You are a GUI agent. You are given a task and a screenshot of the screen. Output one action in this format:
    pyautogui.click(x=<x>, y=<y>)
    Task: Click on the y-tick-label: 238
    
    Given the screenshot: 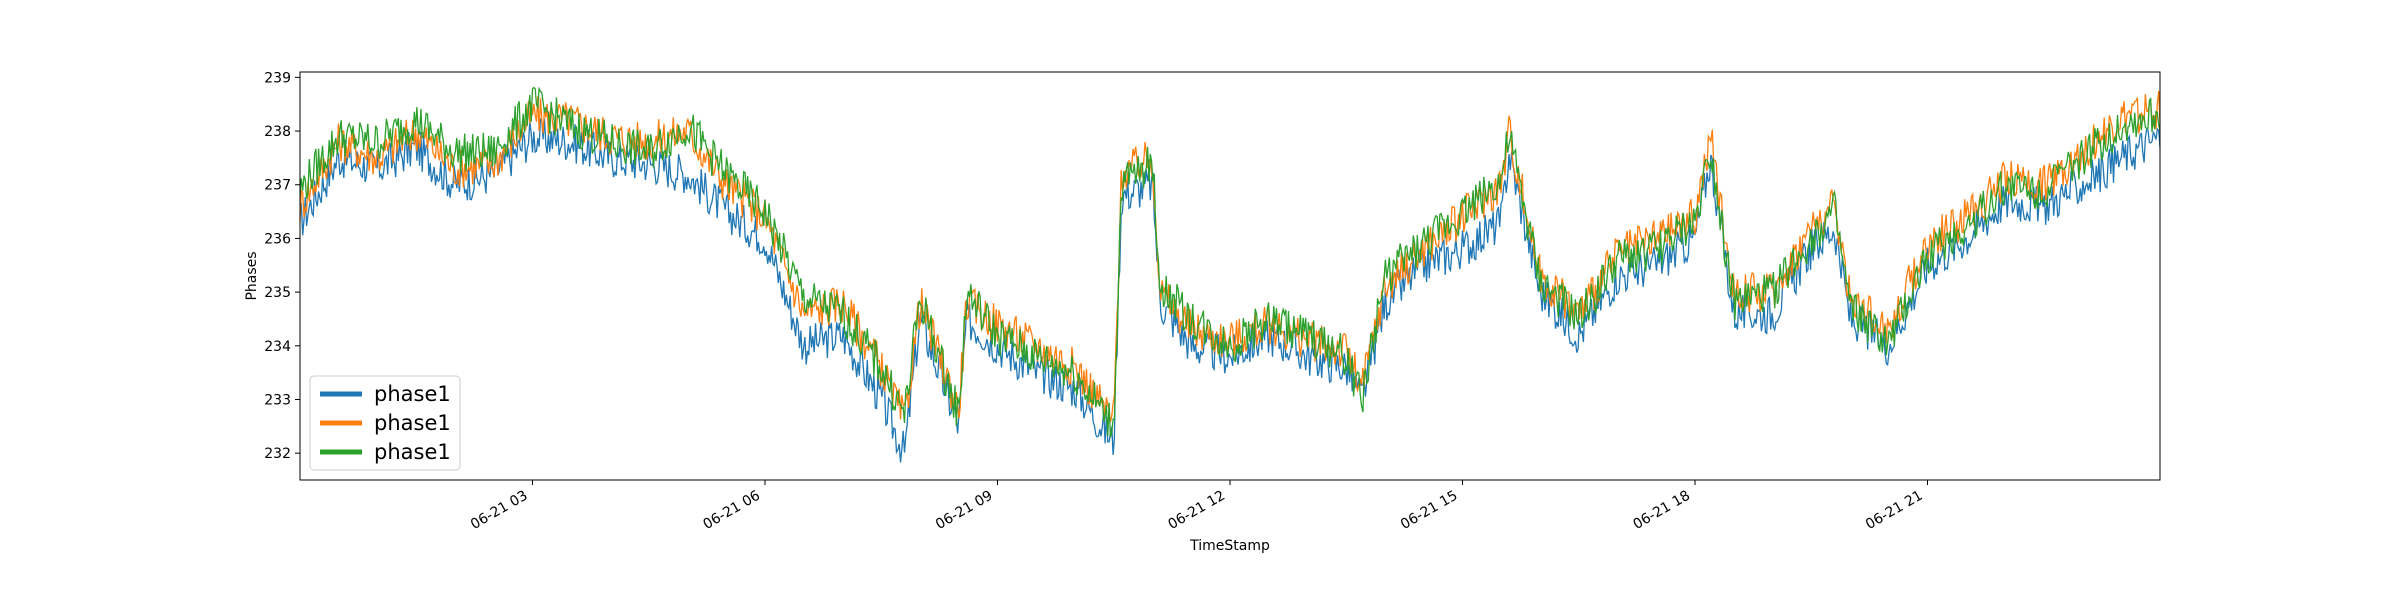 What is the action you would take?
    pyautogui.click(x=277, y=132)
    